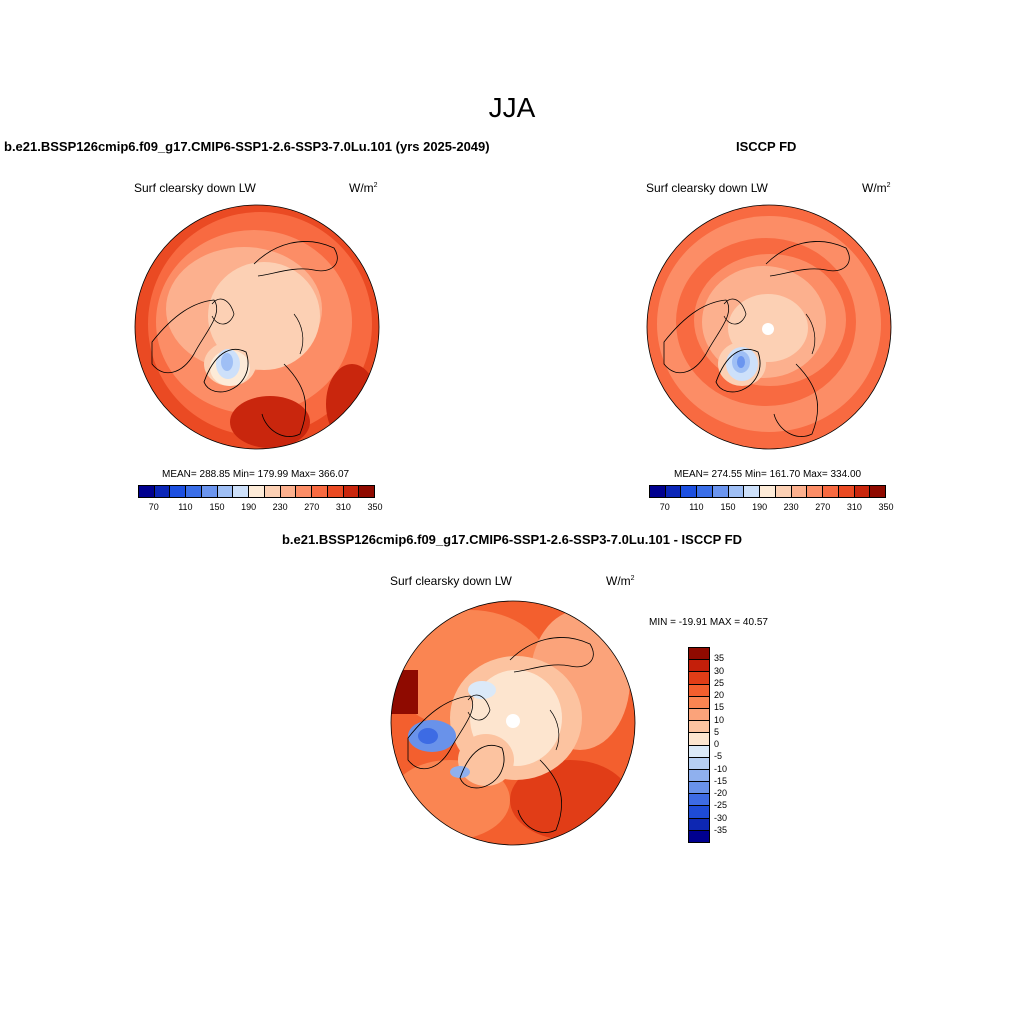 The image size is (1024, 1024). What do you see at coordinates (721, 829) in the screenshot?
I see `colorbar-tick-label: -35` at bounding box center [721, 829].